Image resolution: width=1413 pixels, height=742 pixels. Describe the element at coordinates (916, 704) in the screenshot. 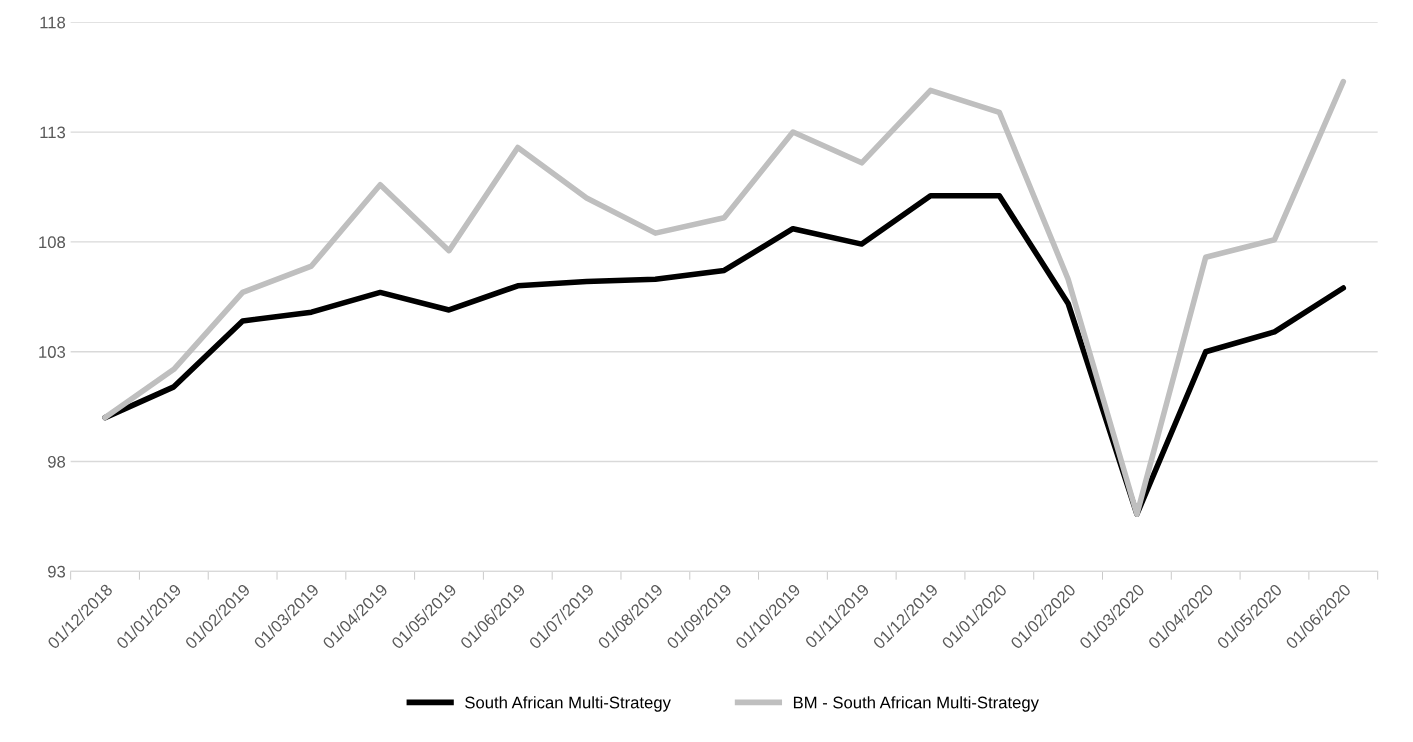

I see `legend-label: BM - South African Multi-Strategy` at that location.